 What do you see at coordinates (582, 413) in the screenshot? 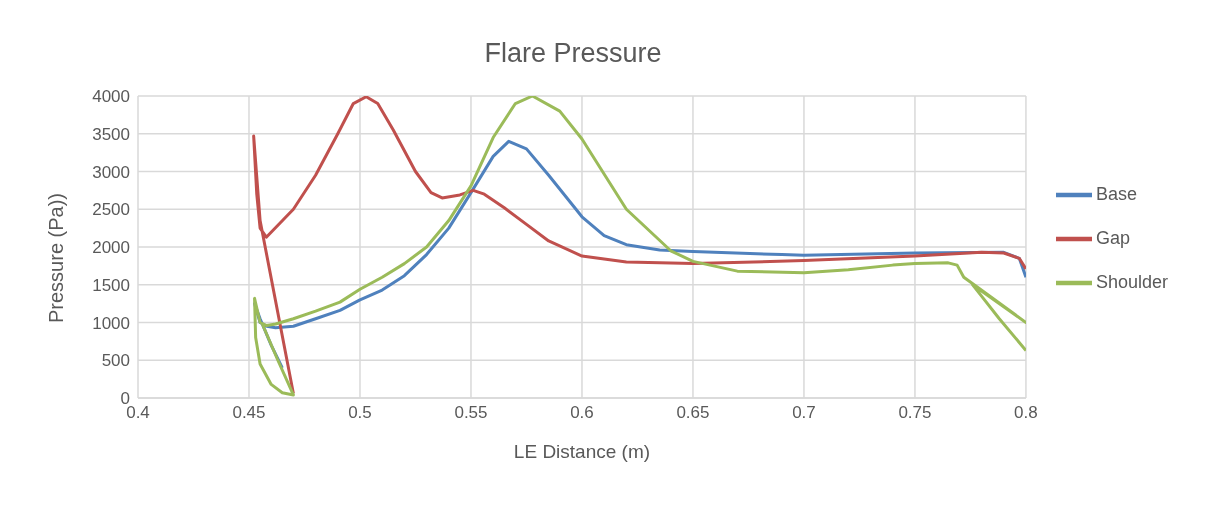
I see `x-tick-label: 0.6` at bounding box center [582, 413].